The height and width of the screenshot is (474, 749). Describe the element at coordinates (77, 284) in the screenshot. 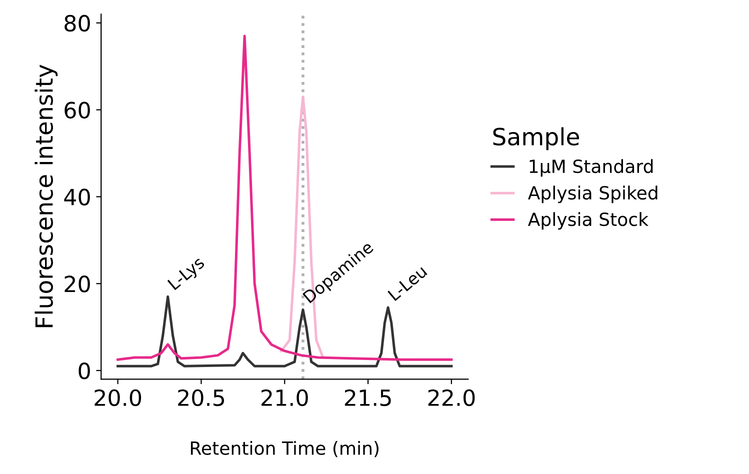

I see `y-tick-label: 20` at that location.